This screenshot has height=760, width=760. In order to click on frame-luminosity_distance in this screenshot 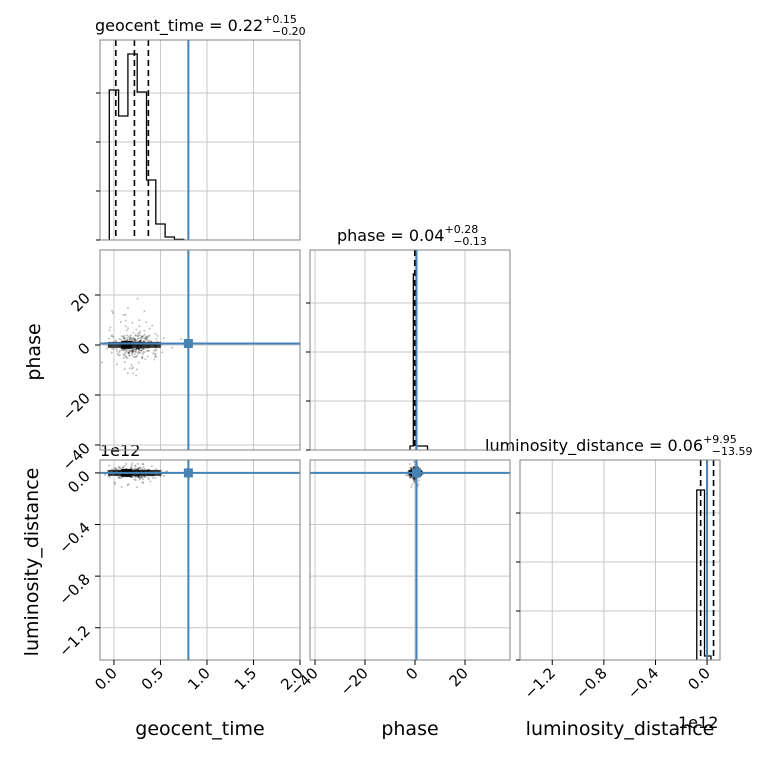, I will do `click(620, 560)`.